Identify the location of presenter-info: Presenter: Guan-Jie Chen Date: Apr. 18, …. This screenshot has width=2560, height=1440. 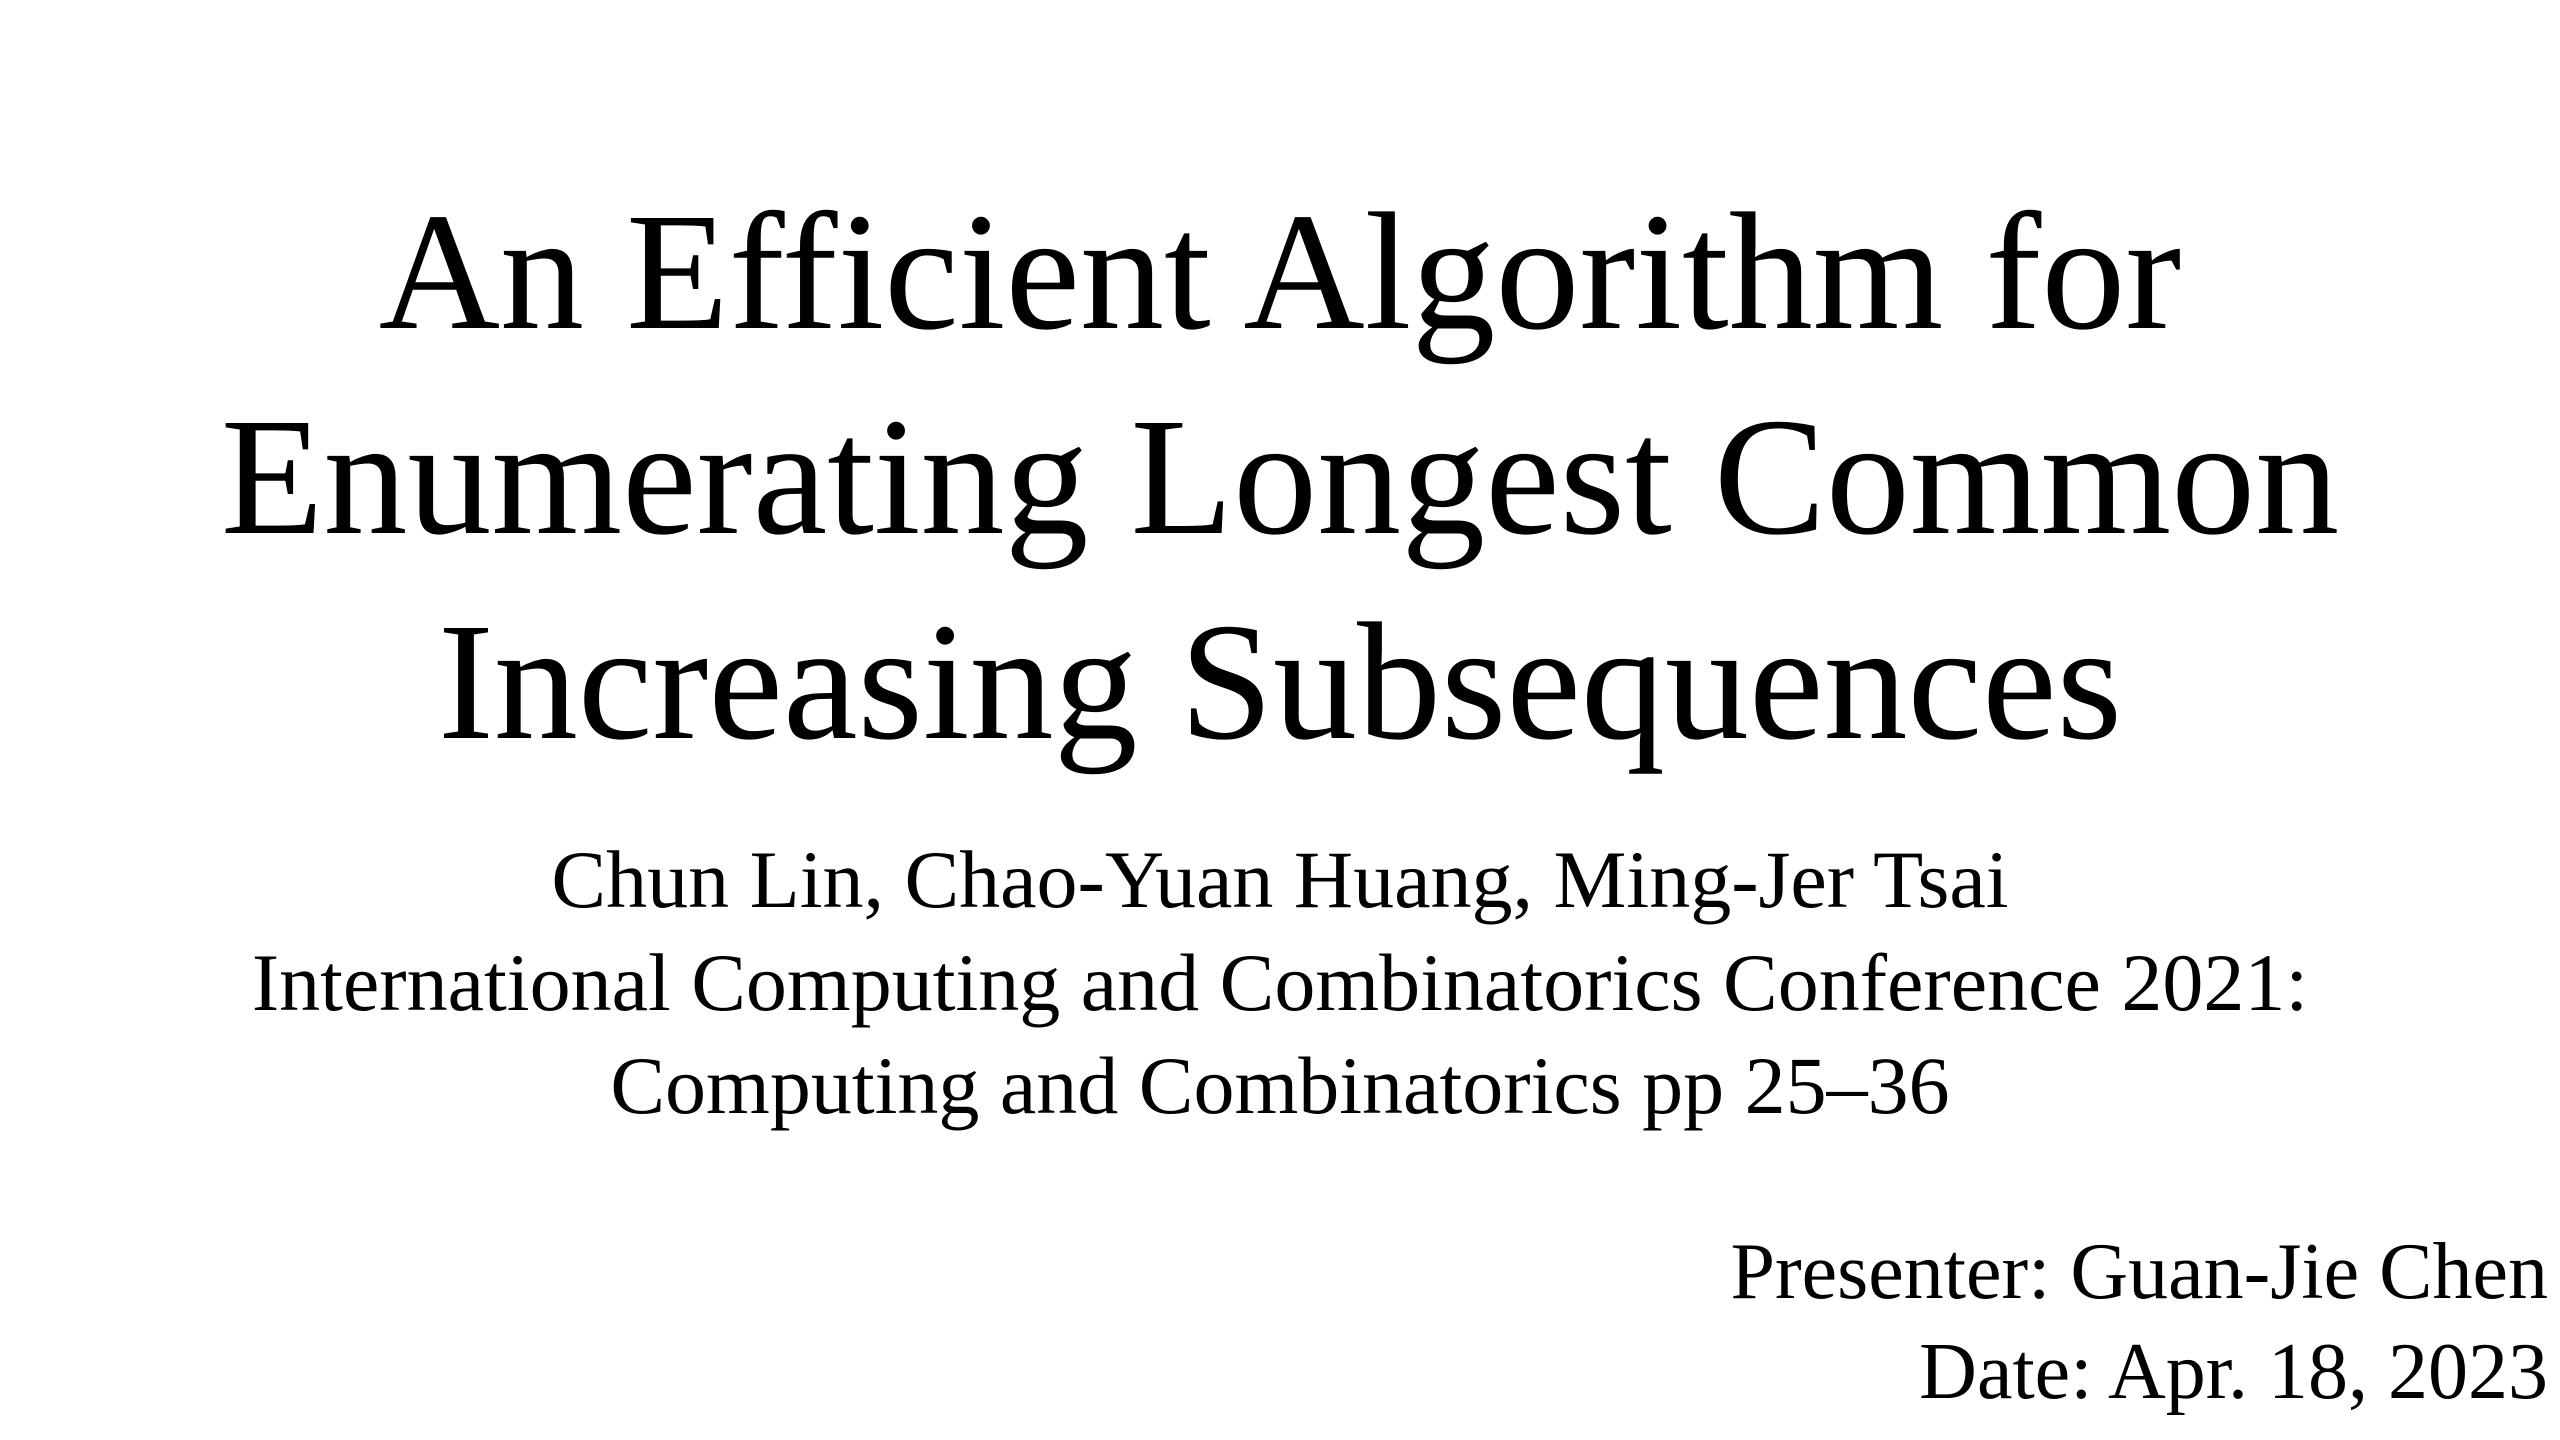
(2139, 1322).